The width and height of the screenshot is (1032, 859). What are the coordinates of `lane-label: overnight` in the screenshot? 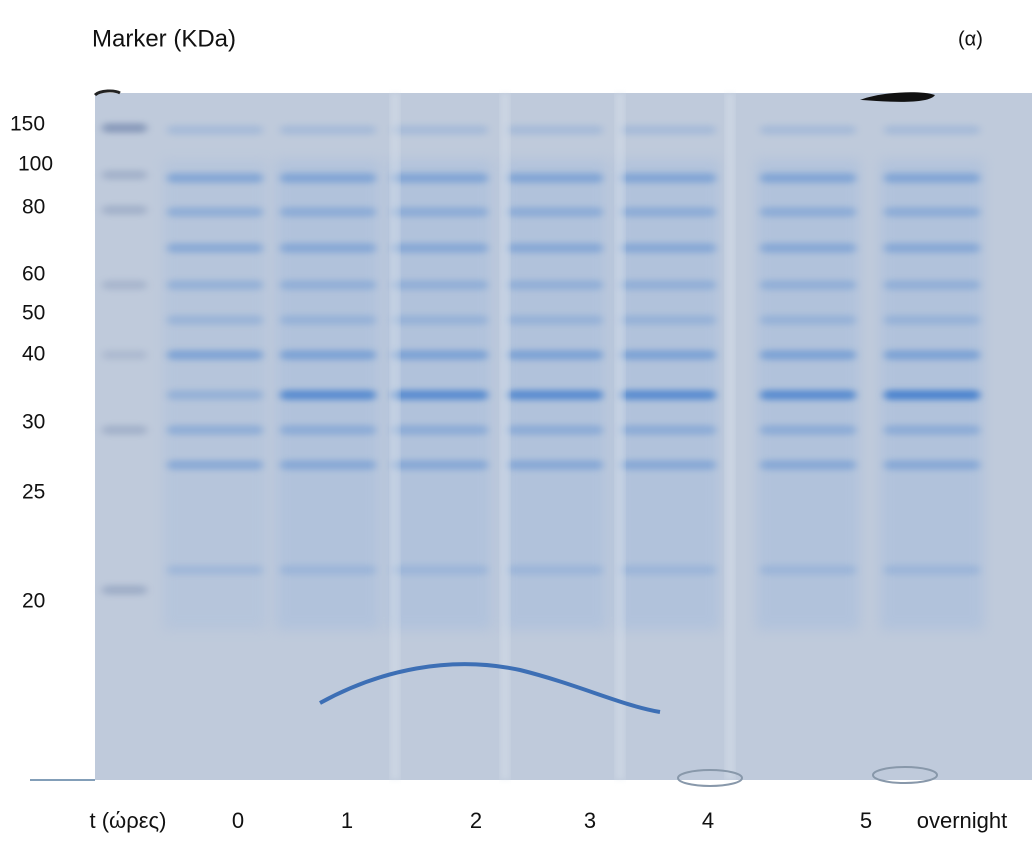 It's located at (962, 820).